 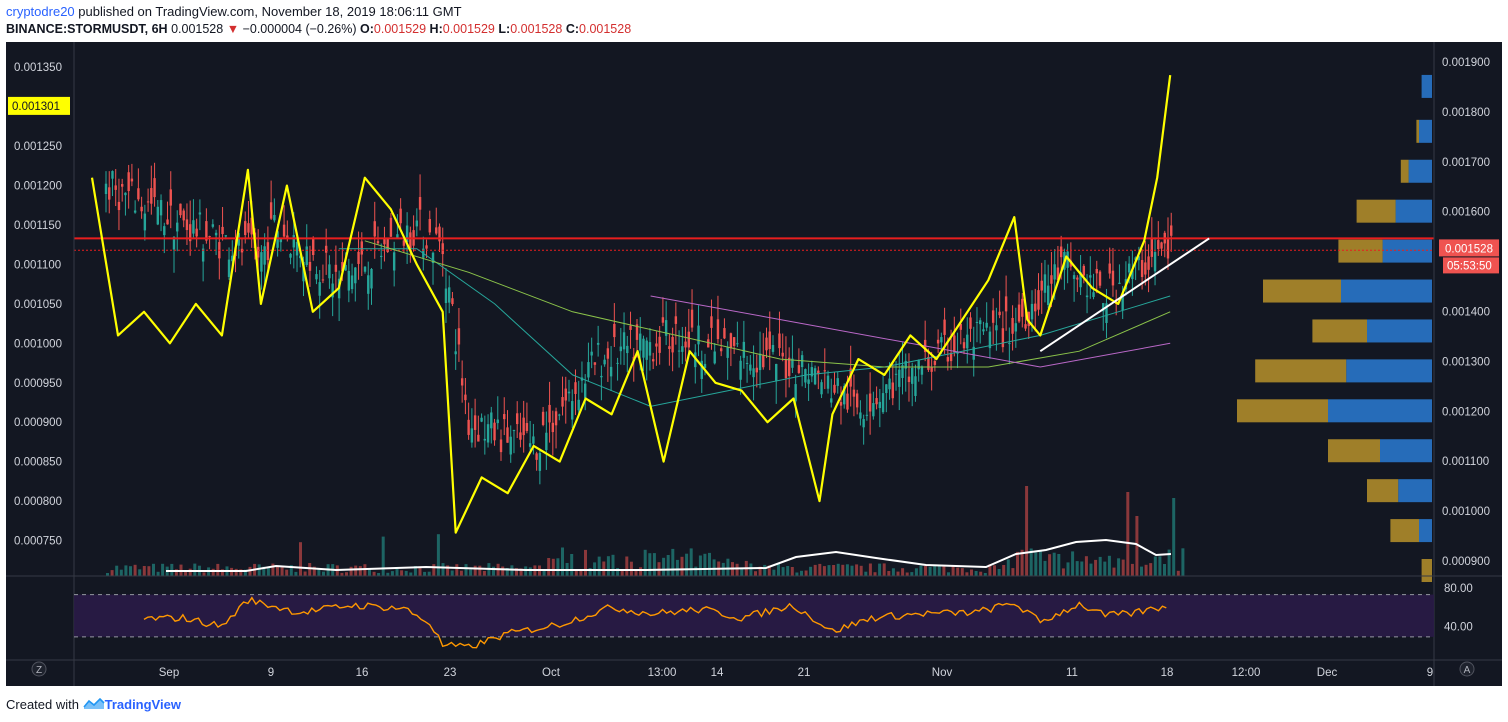 What do you see at coordinates (400, 29) in the screenshot?
I see `open-value: 0.001529` at bounding box center [400, 29].